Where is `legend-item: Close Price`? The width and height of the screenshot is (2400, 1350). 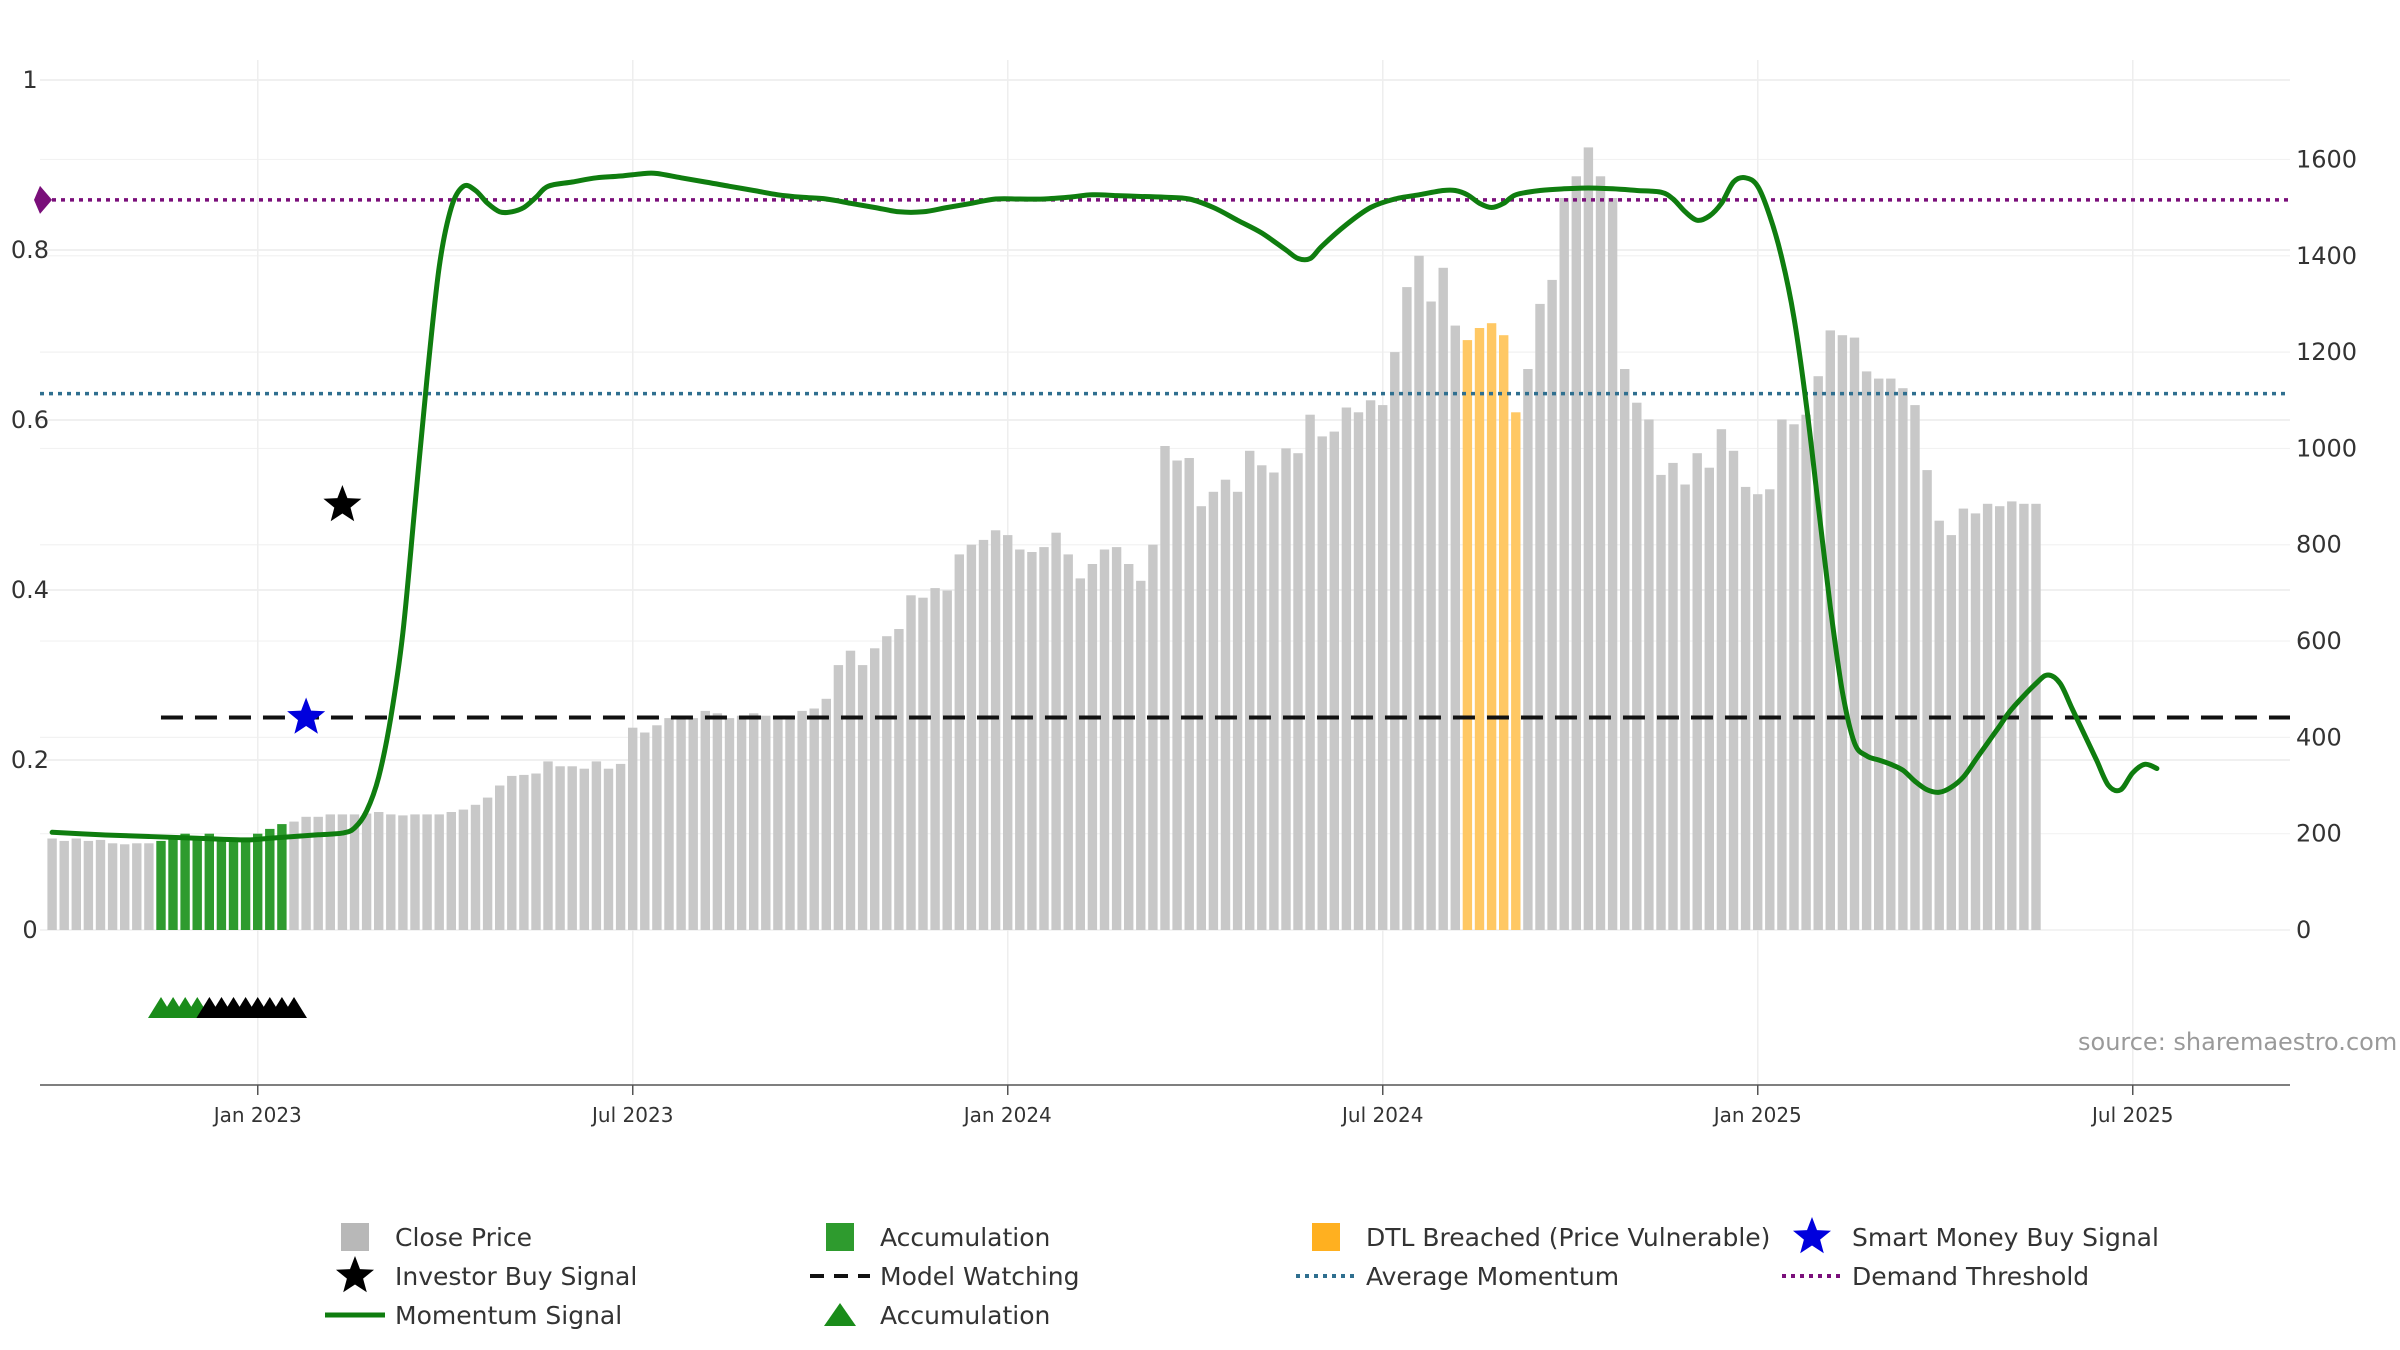
legend-item: Close Price is located at coordinates (436, 1237).